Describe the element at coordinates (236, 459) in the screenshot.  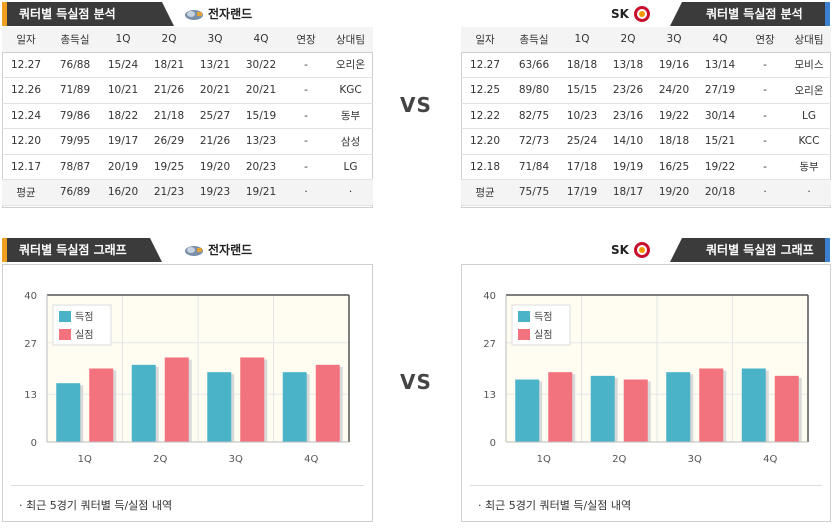
I see `x-tick-label: 3Q` at that location.